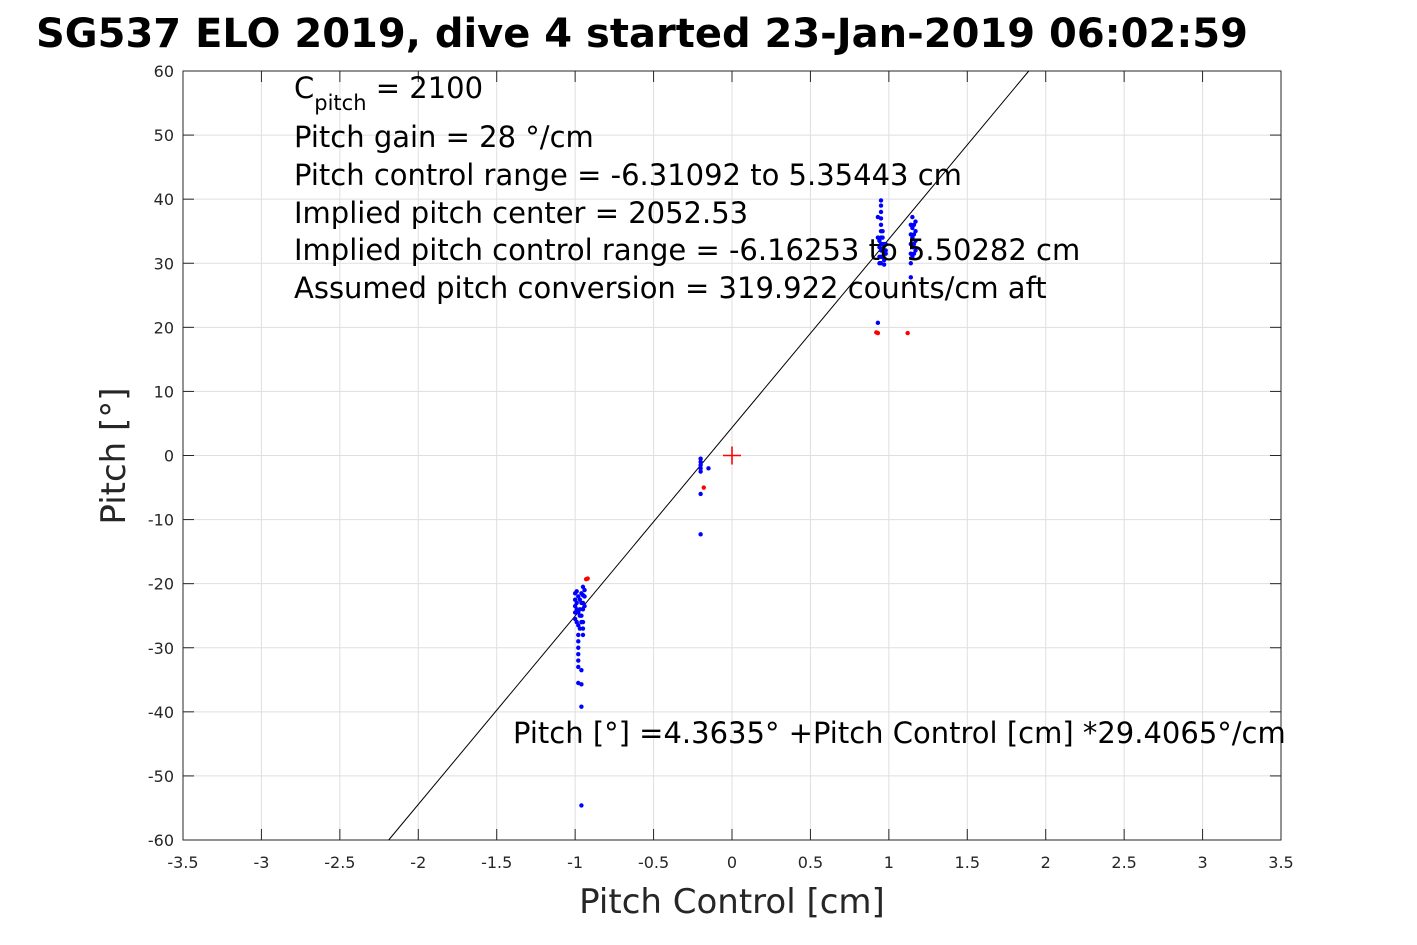 This screenshot has width=1417, height=945. Describe the element at coordinates (418, 862) in the screenshot. I see `x-tick-label: -2` at that location.